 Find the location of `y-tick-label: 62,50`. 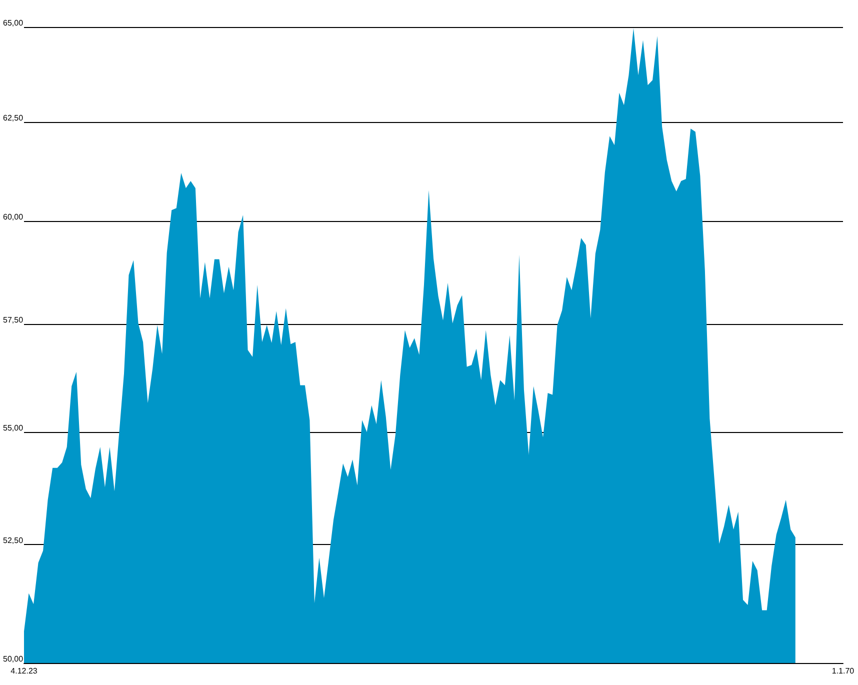

y-tick-label: 62,50 is located at coordinates (13, 118).